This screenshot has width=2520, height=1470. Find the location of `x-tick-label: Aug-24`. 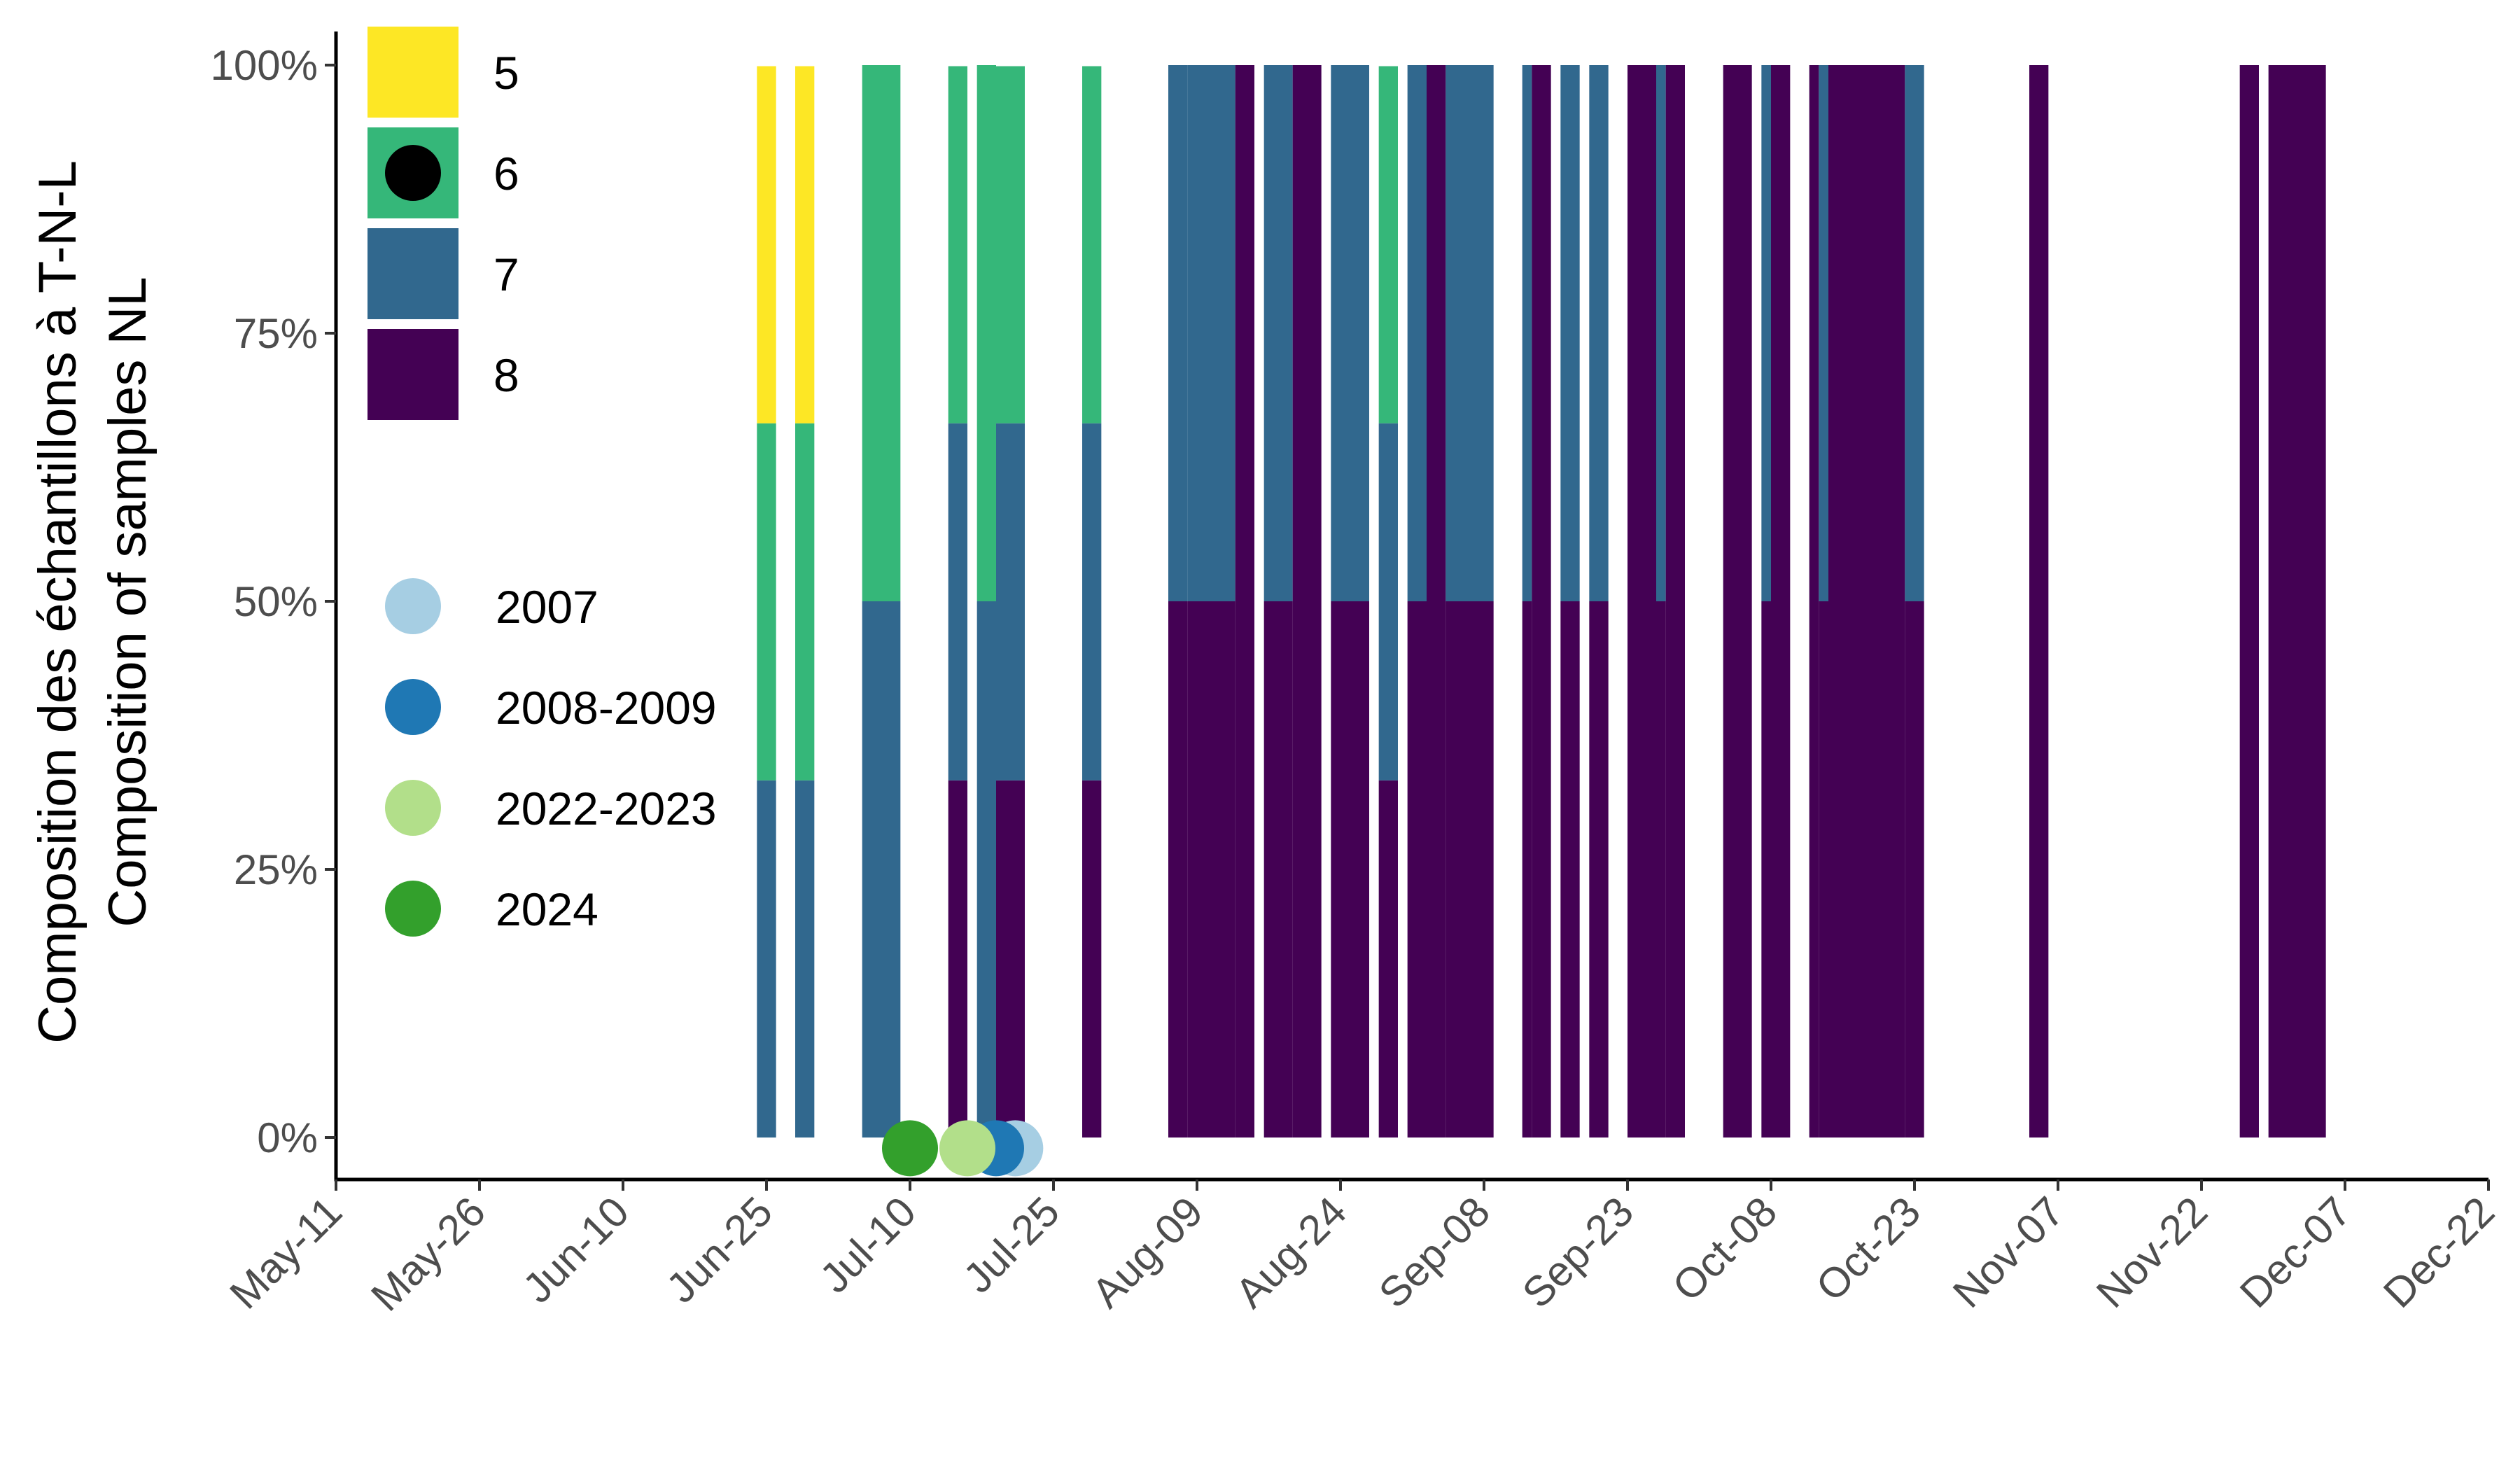

x-tick-label: Aug-24 is located at coordinates (1290, 1252).